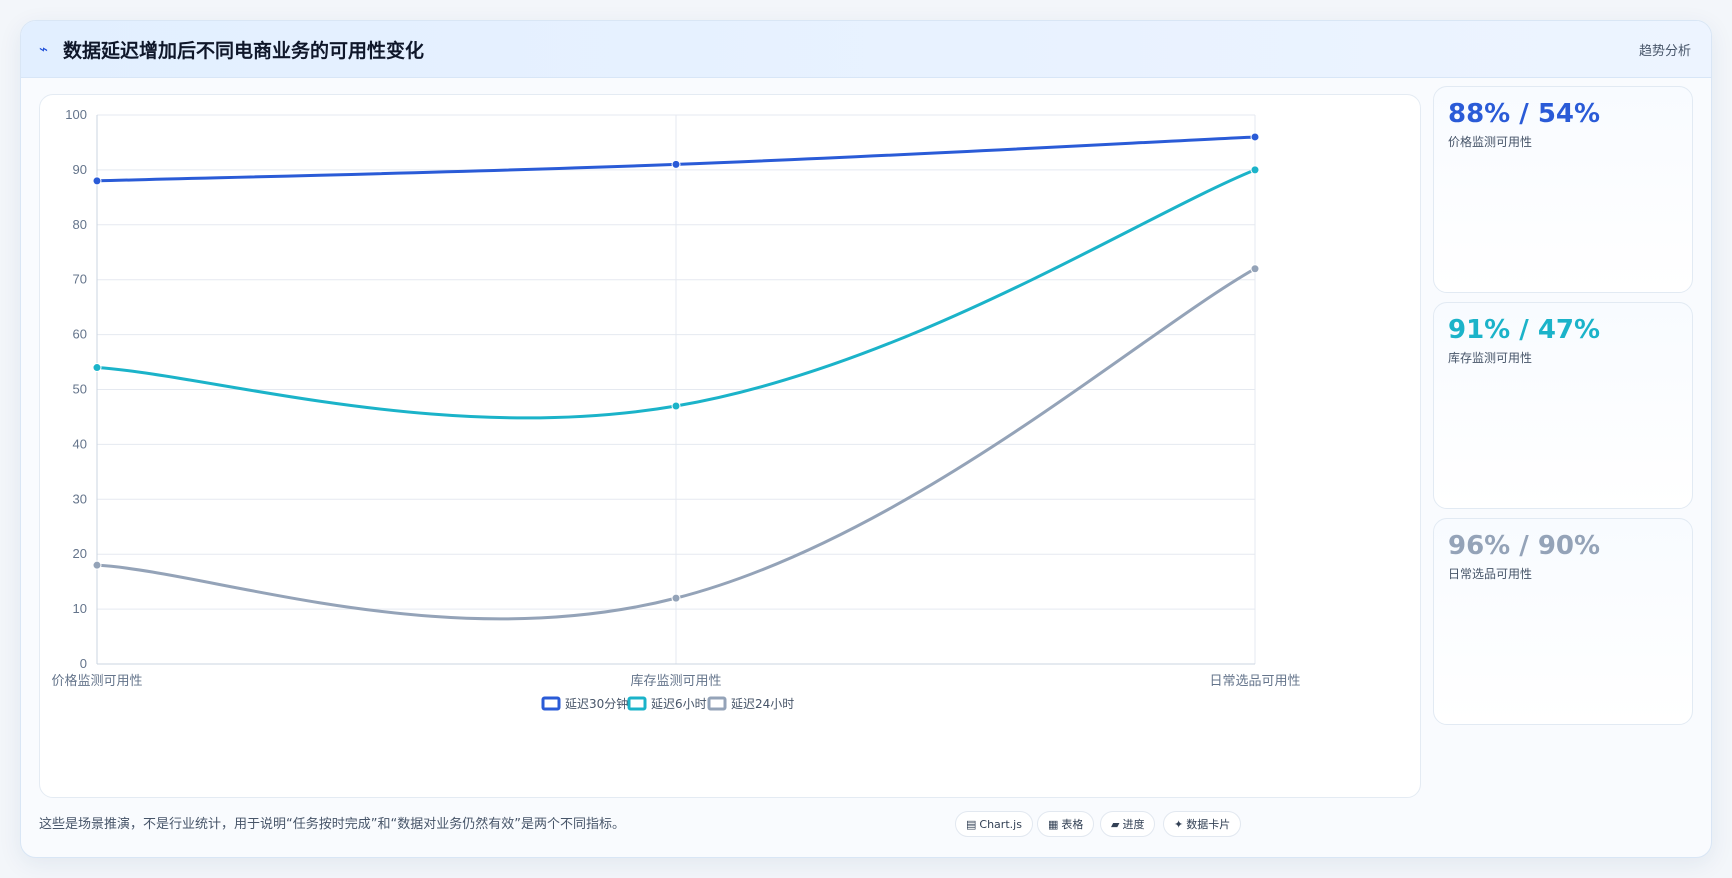  I want to click on y-tick-label: 80, so click(80, 224).